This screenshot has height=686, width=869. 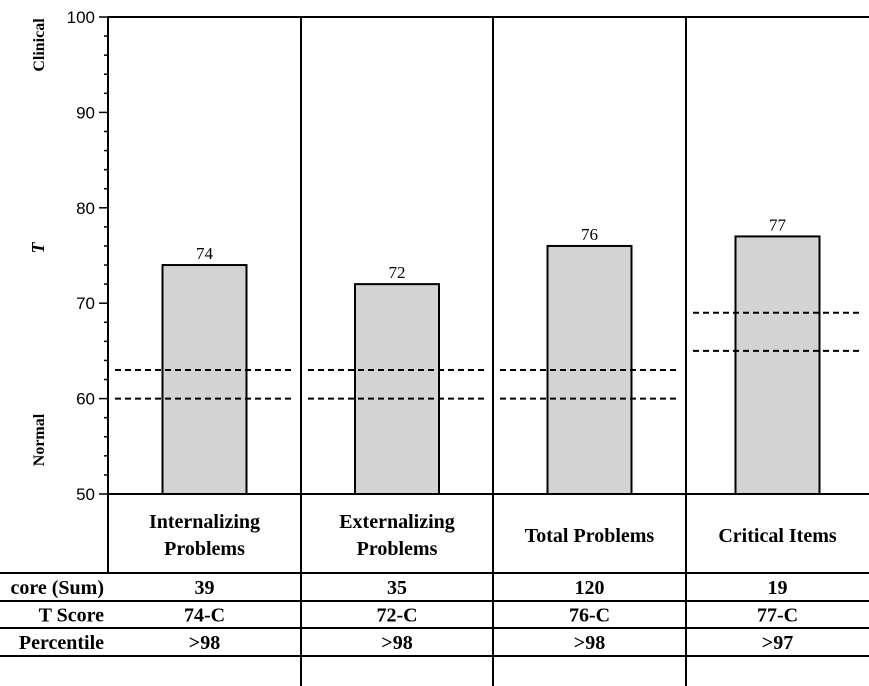 I want to click on table-cell: 35, so click(x=397, y=588).